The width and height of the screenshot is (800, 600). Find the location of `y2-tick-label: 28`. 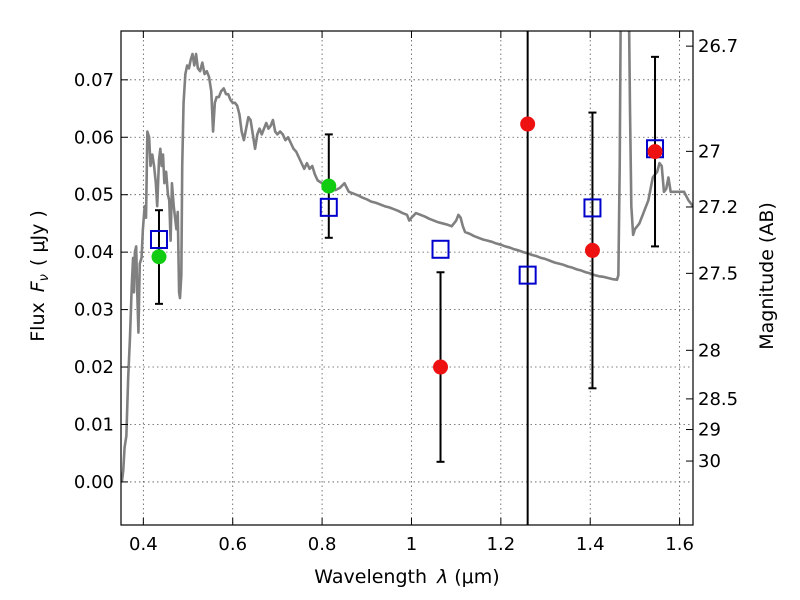

y2-tick-label: 28 is located at coordinates (709, 350).